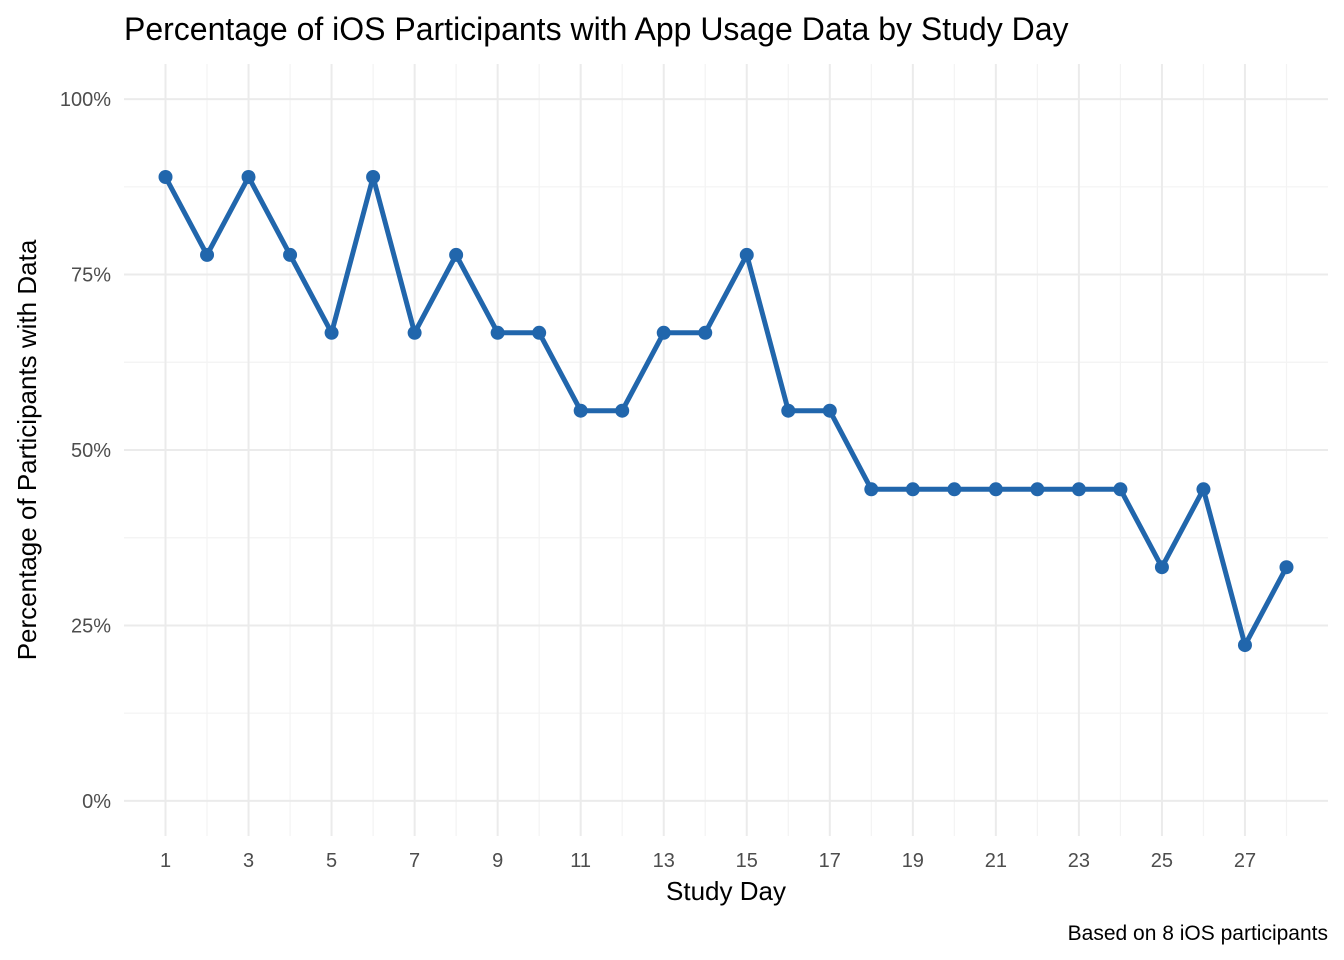  Describe the element at coordinates (830, 861) in the screenshot. I see `x-tick-label: 17` at that location.